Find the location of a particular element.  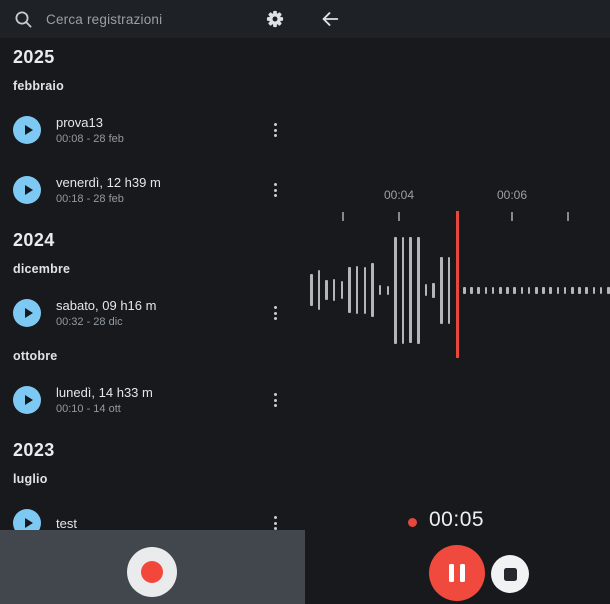

recording-item: sabato, 09 h16 m 00:32 - 28 dic is located at coordinates (152, 313).